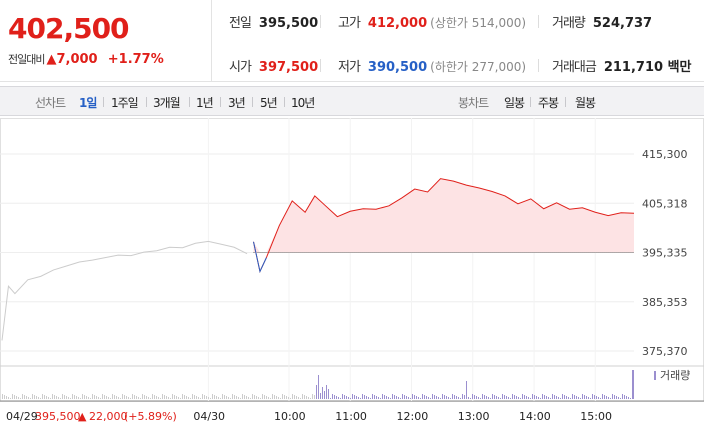 Image resolution: width=704 pixels, height=444 pixels. Describe the element at coordinates (535, 416) in the screenshot. I see `x-tick-label: 14:00` at that location.